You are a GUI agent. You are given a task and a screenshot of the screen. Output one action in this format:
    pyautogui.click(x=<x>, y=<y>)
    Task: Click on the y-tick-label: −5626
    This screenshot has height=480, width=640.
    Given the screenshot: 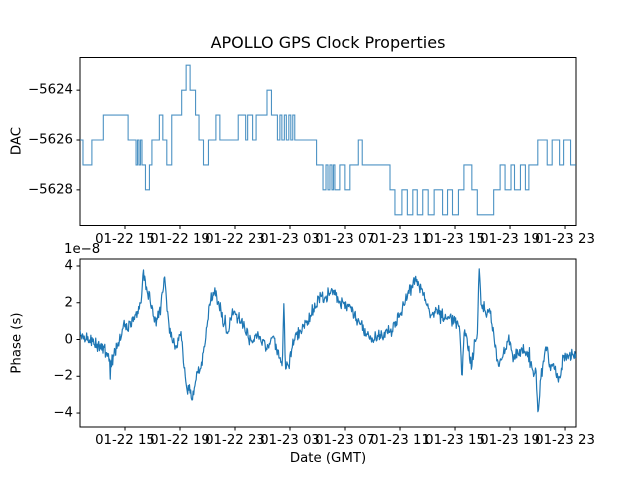 What is the action you would take?
    pyautogui.click(x=50, y=140)
    